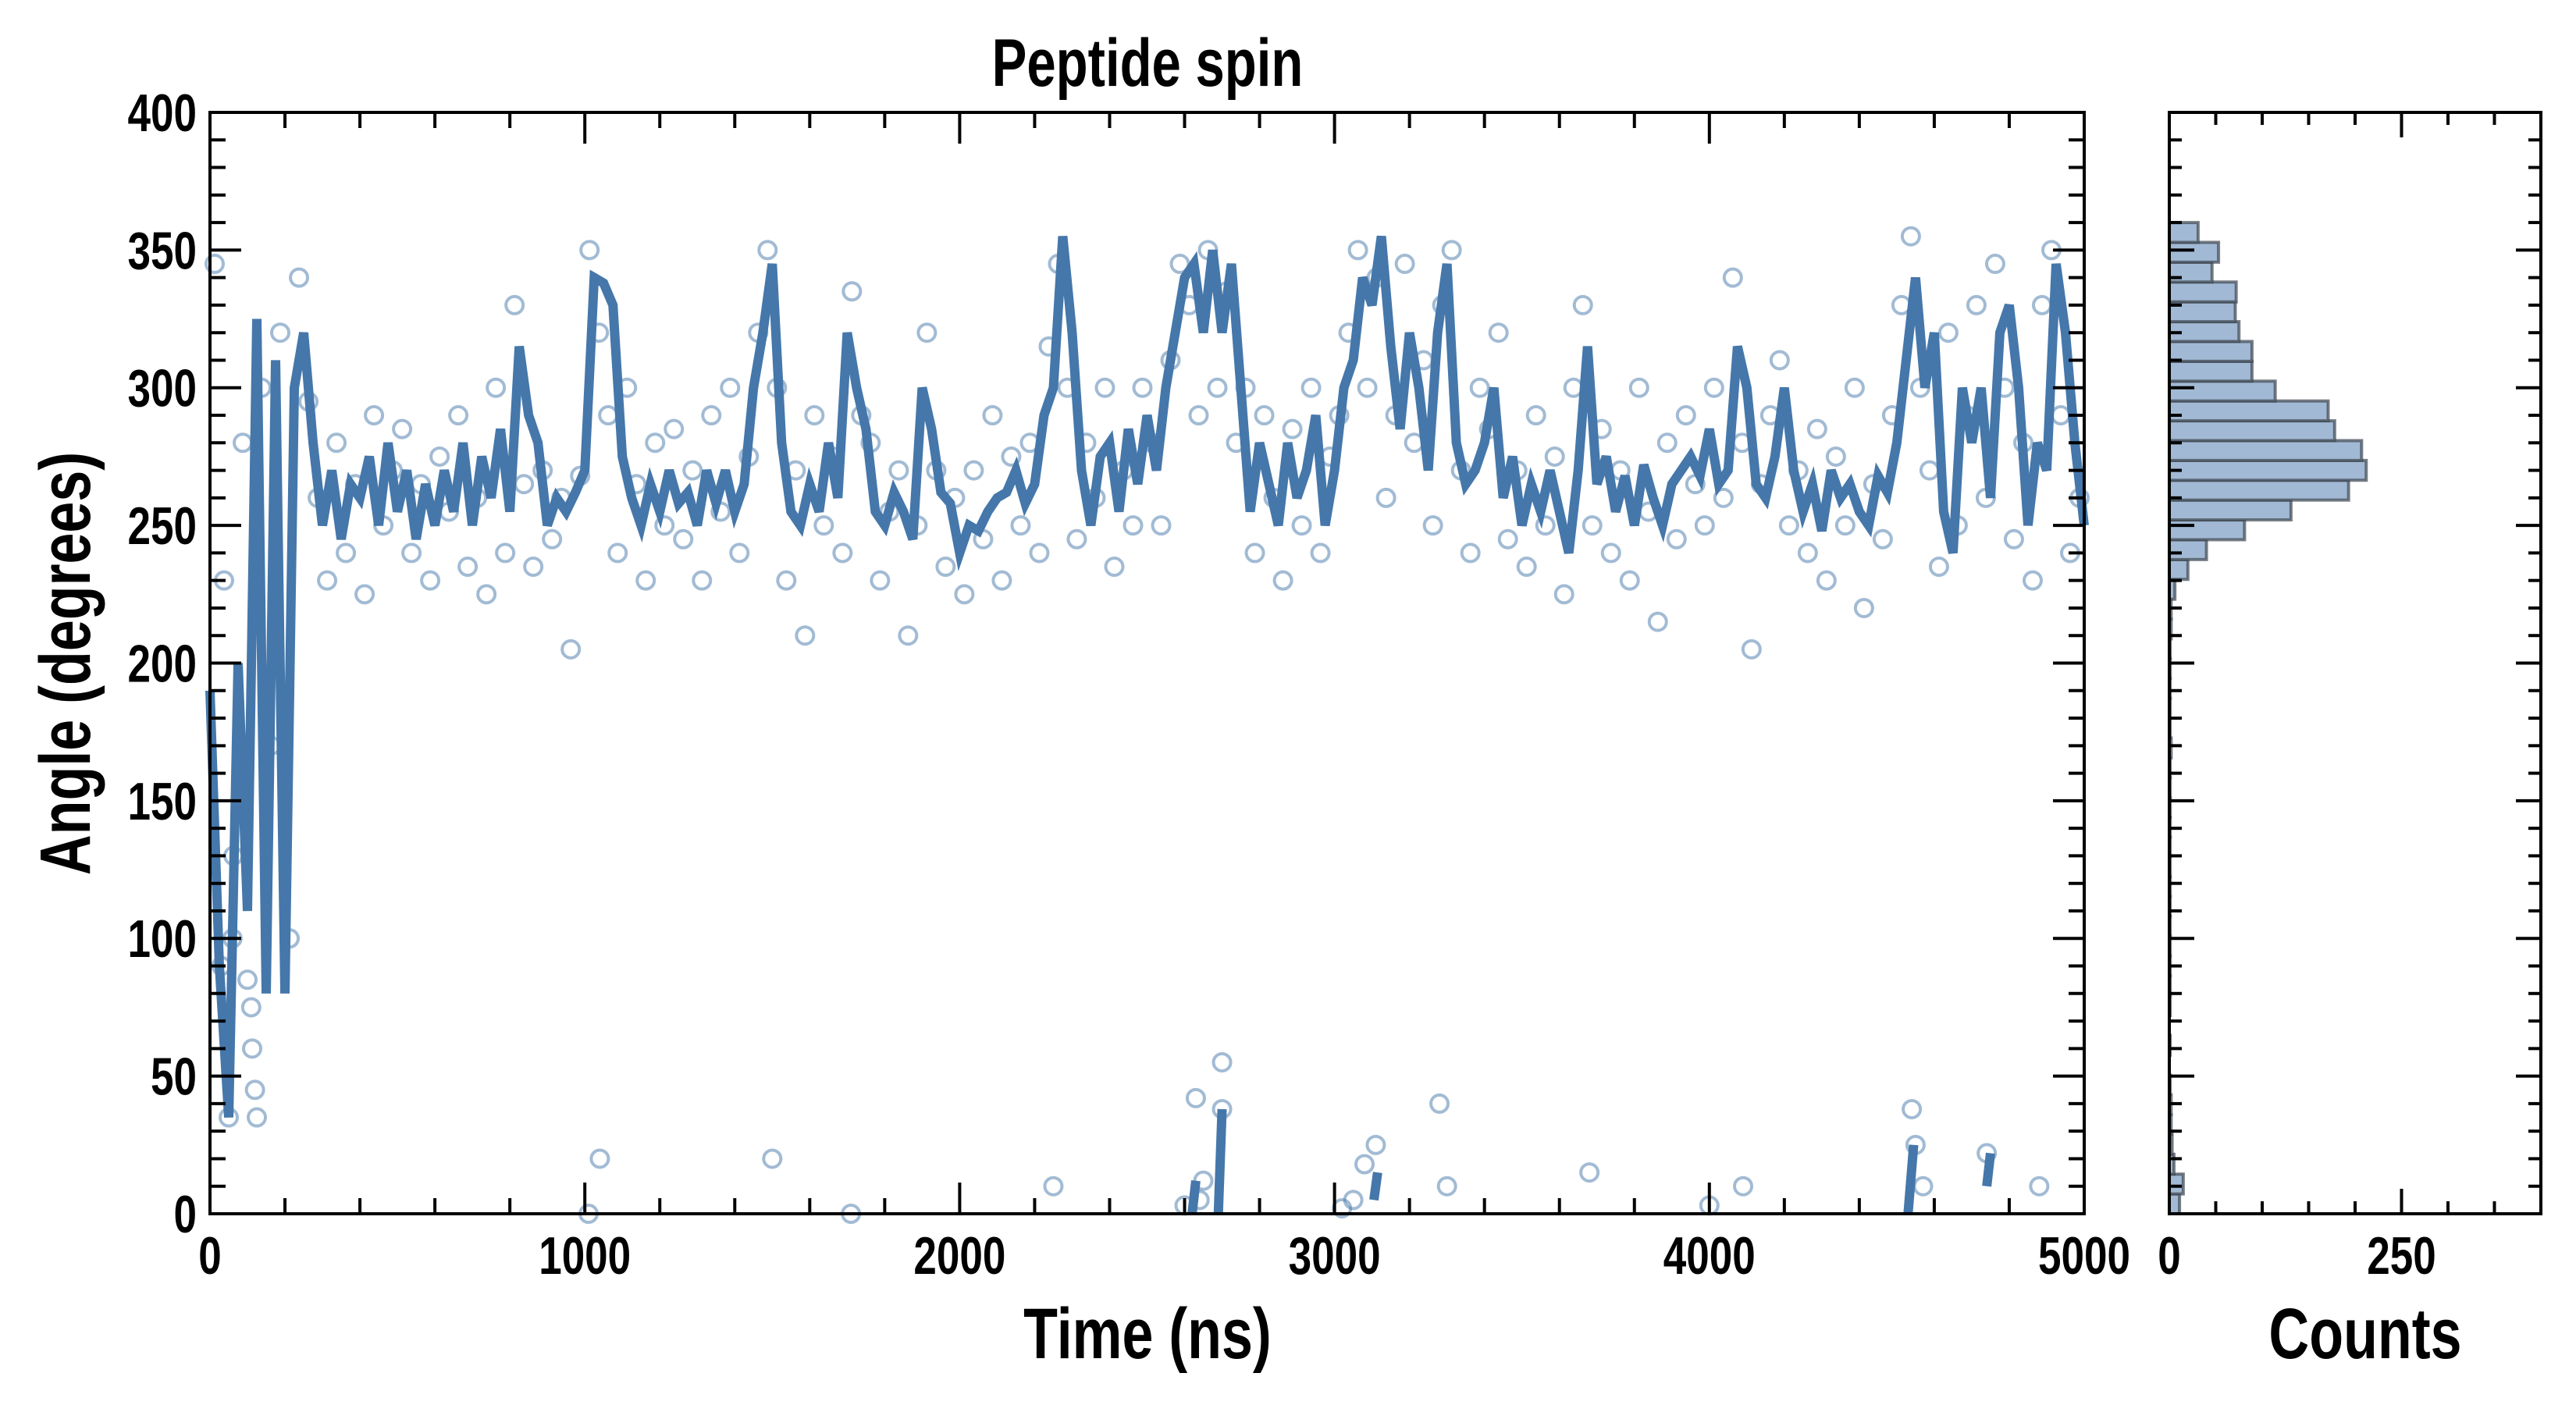 Image resolution: width=2576 pixels, height=1405 pixels. I want to click on y-tick-label: 0, so click(185, 1215).